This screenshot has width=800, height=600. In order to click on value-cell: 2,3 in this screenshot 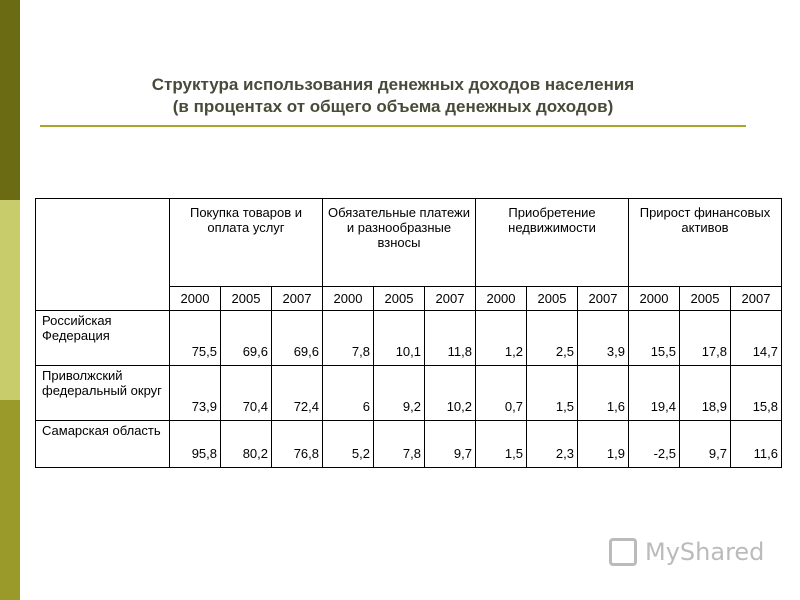, I will do `click(552, 444)`.